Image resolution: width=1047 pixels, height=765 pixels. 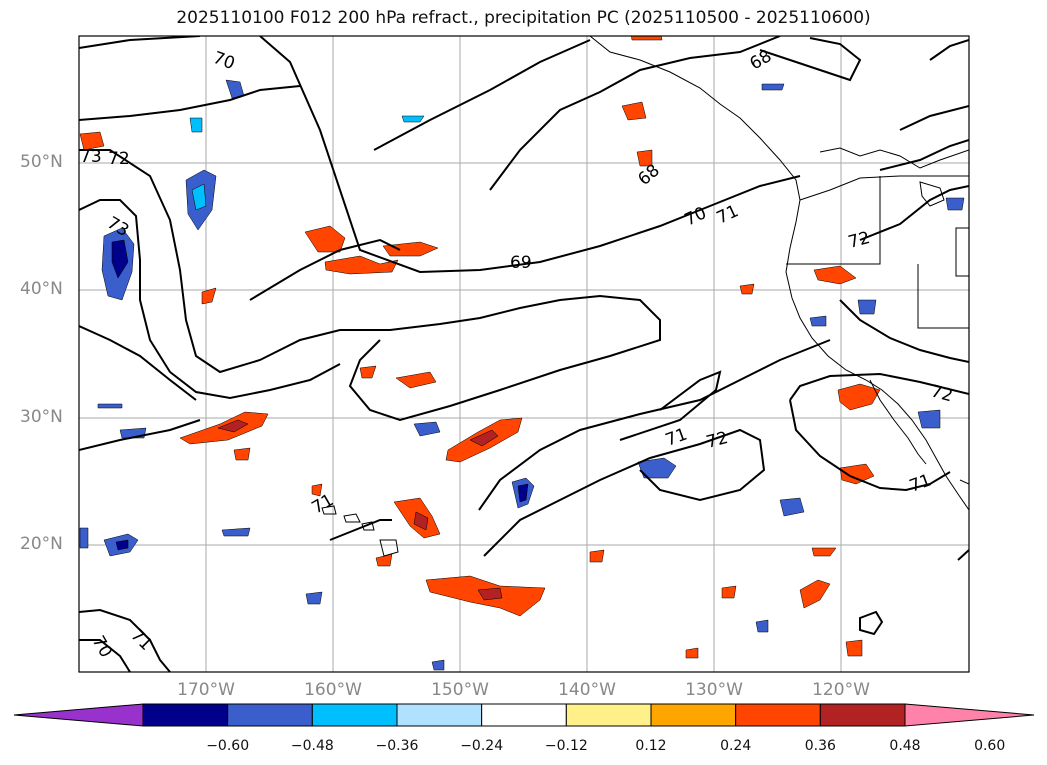 What do you see at coordinates (521, 263) in the screenshot?
I see `contour-label: 69` at bounding box center [521, 263].